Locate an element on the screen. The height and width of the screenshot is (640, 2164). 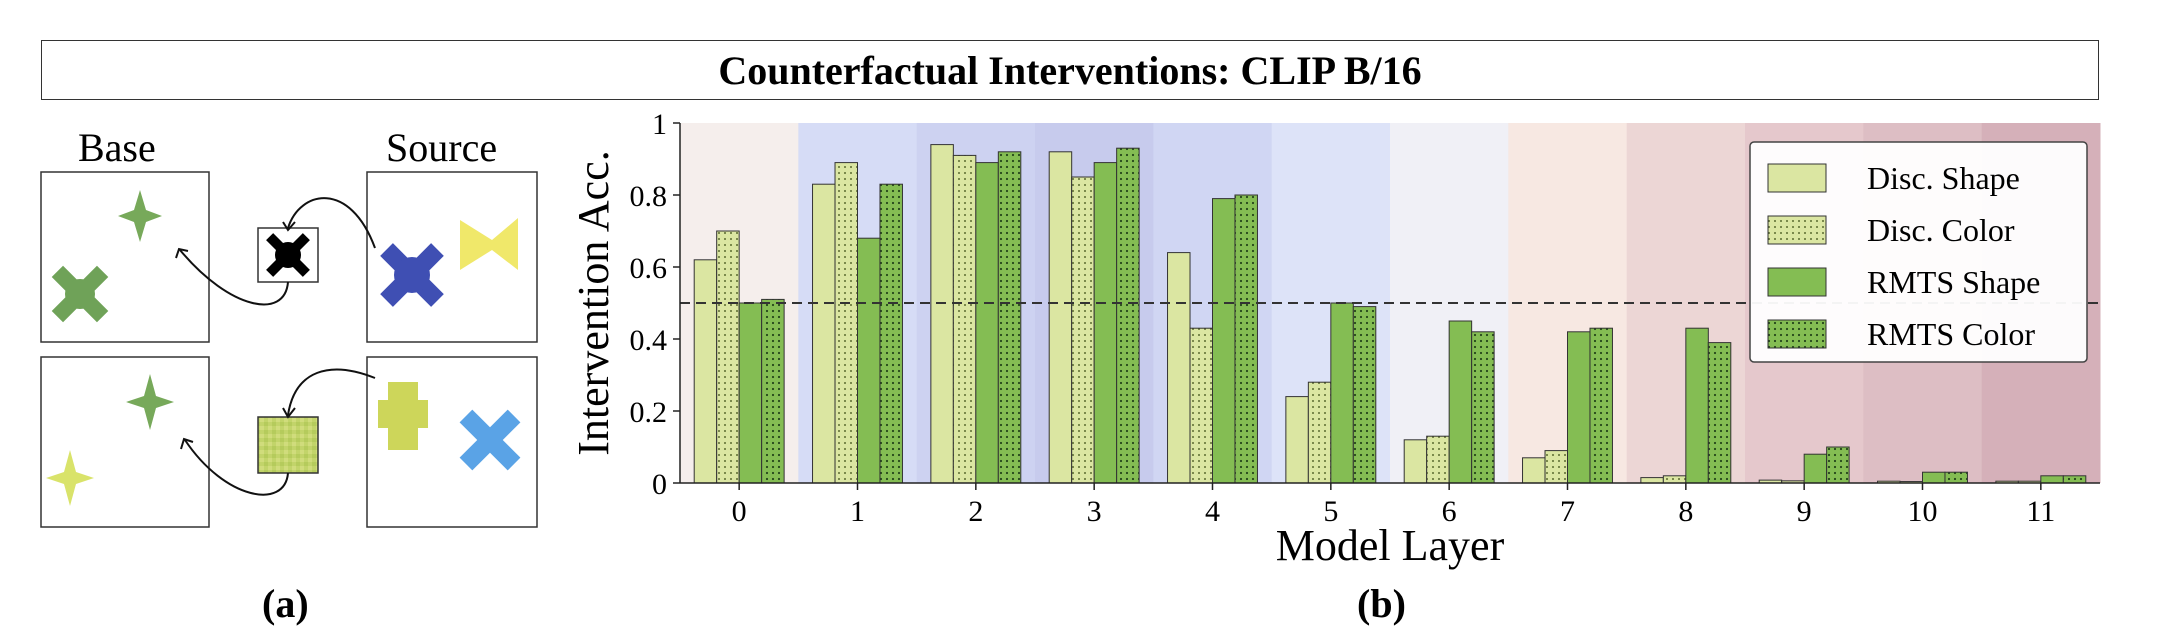
panel-b-sub-label: (b) is located at coordinates (1381, 603).